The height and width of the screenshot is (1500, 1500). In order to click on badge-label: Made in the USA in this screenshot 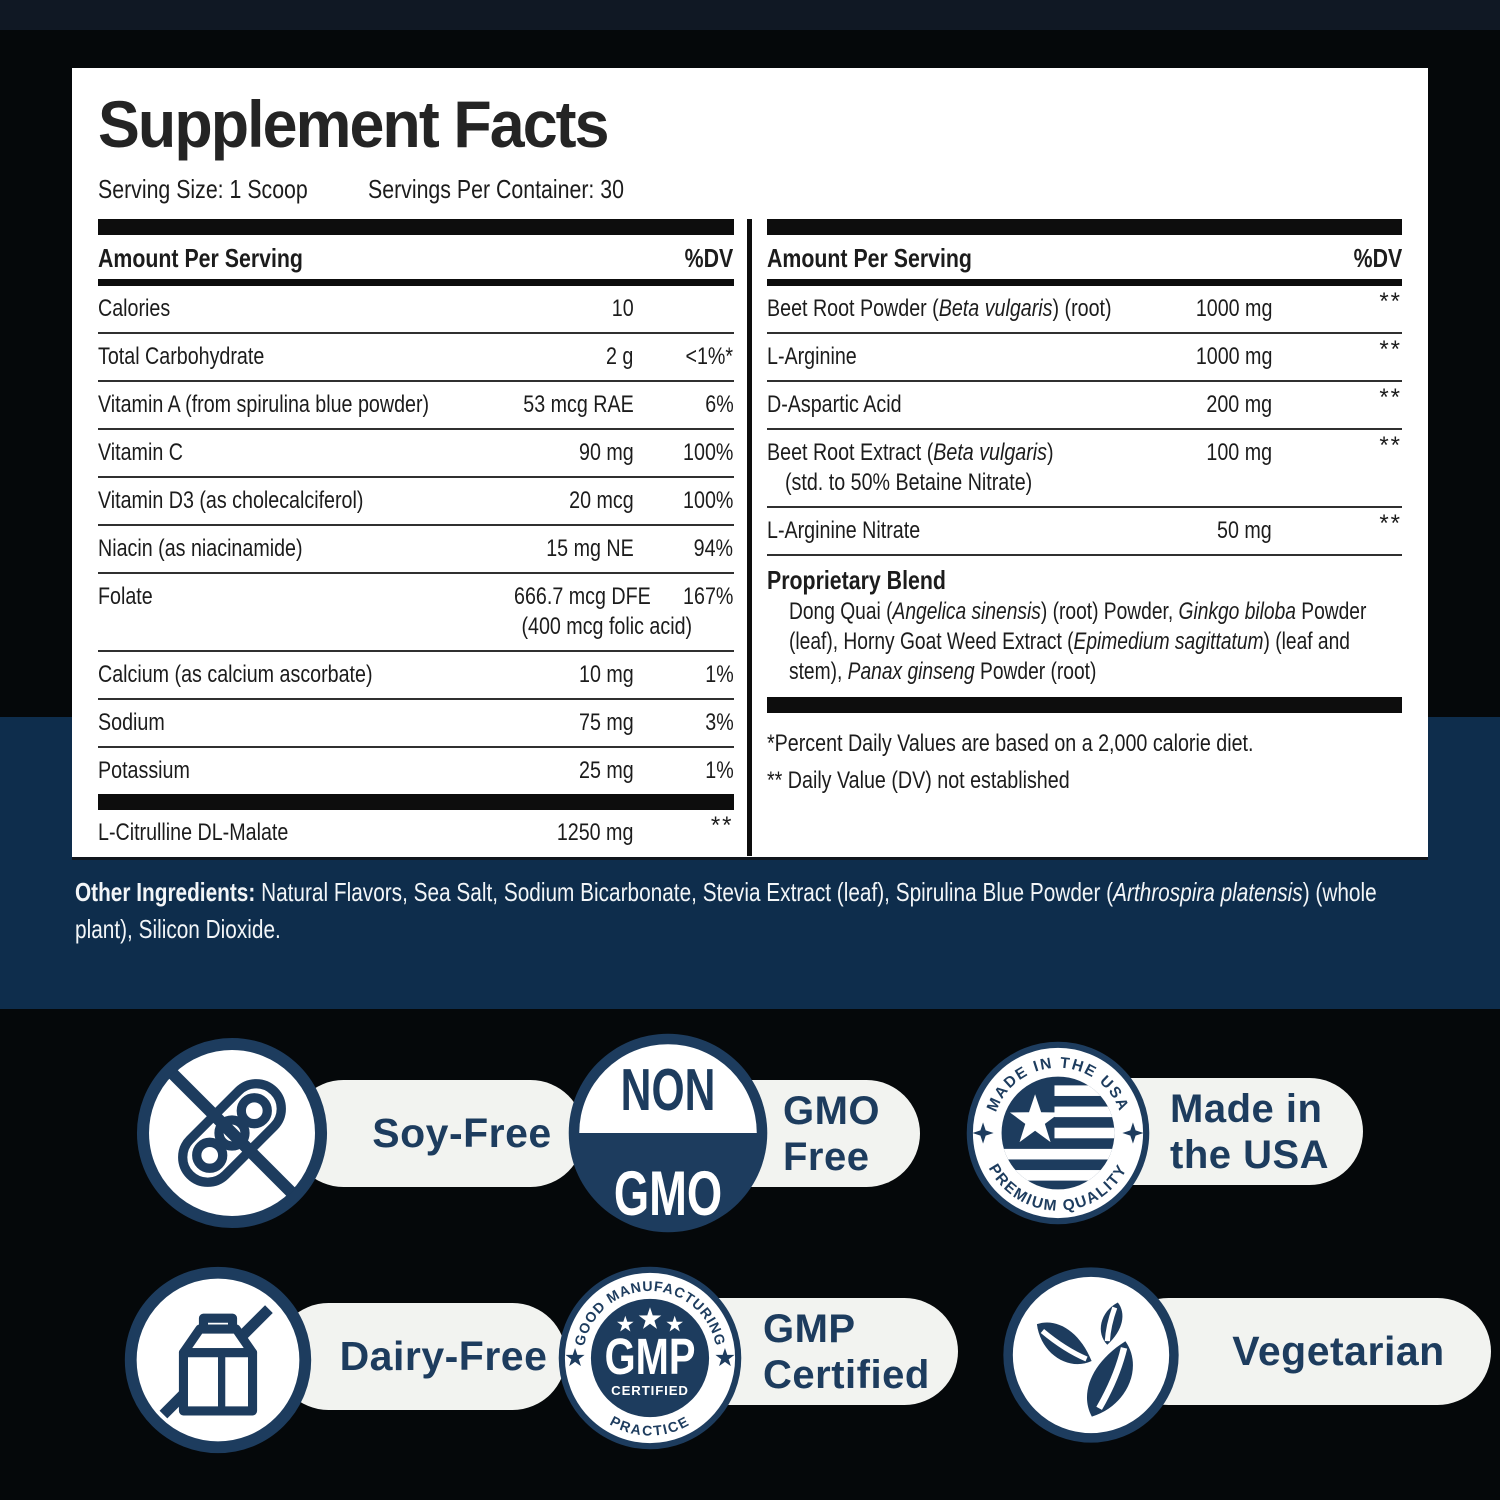, I will do `click(1250, 1131)`.